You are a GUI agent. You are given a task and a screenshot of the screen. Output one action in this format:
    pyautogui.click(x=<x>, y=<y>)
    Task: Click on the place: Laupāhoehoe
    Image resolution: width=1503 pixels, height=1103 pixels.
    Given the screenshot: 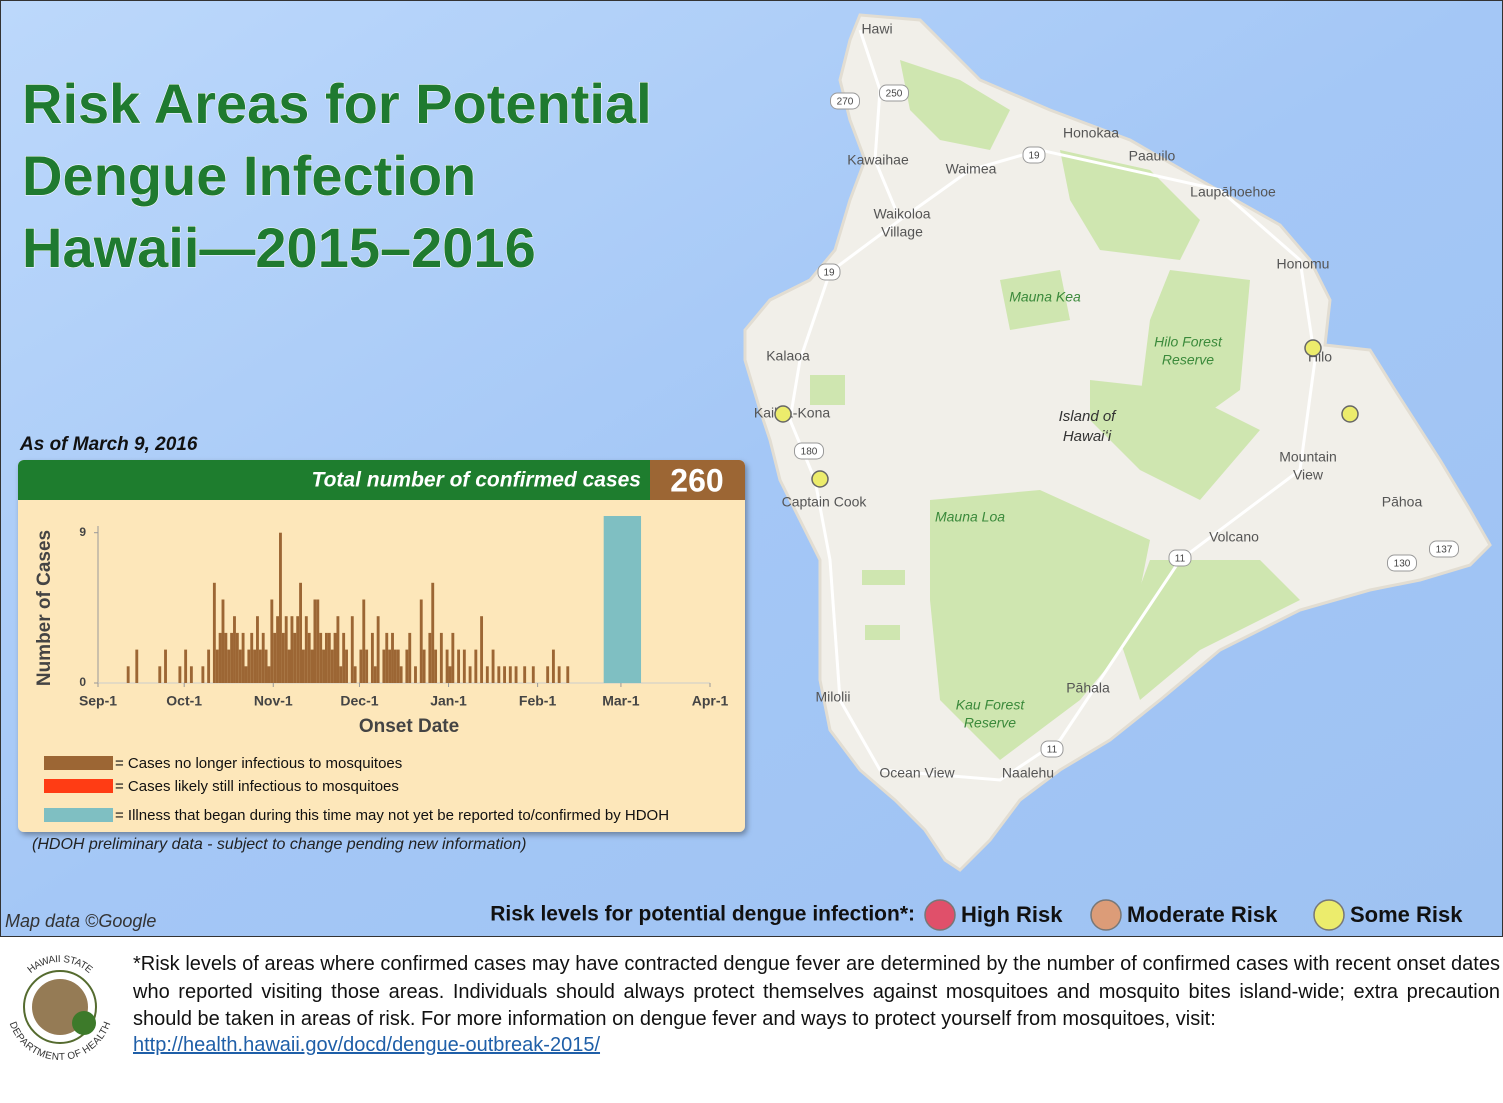 What is the action you would take?
    pyautogui.click(x=1233, y=192)
    